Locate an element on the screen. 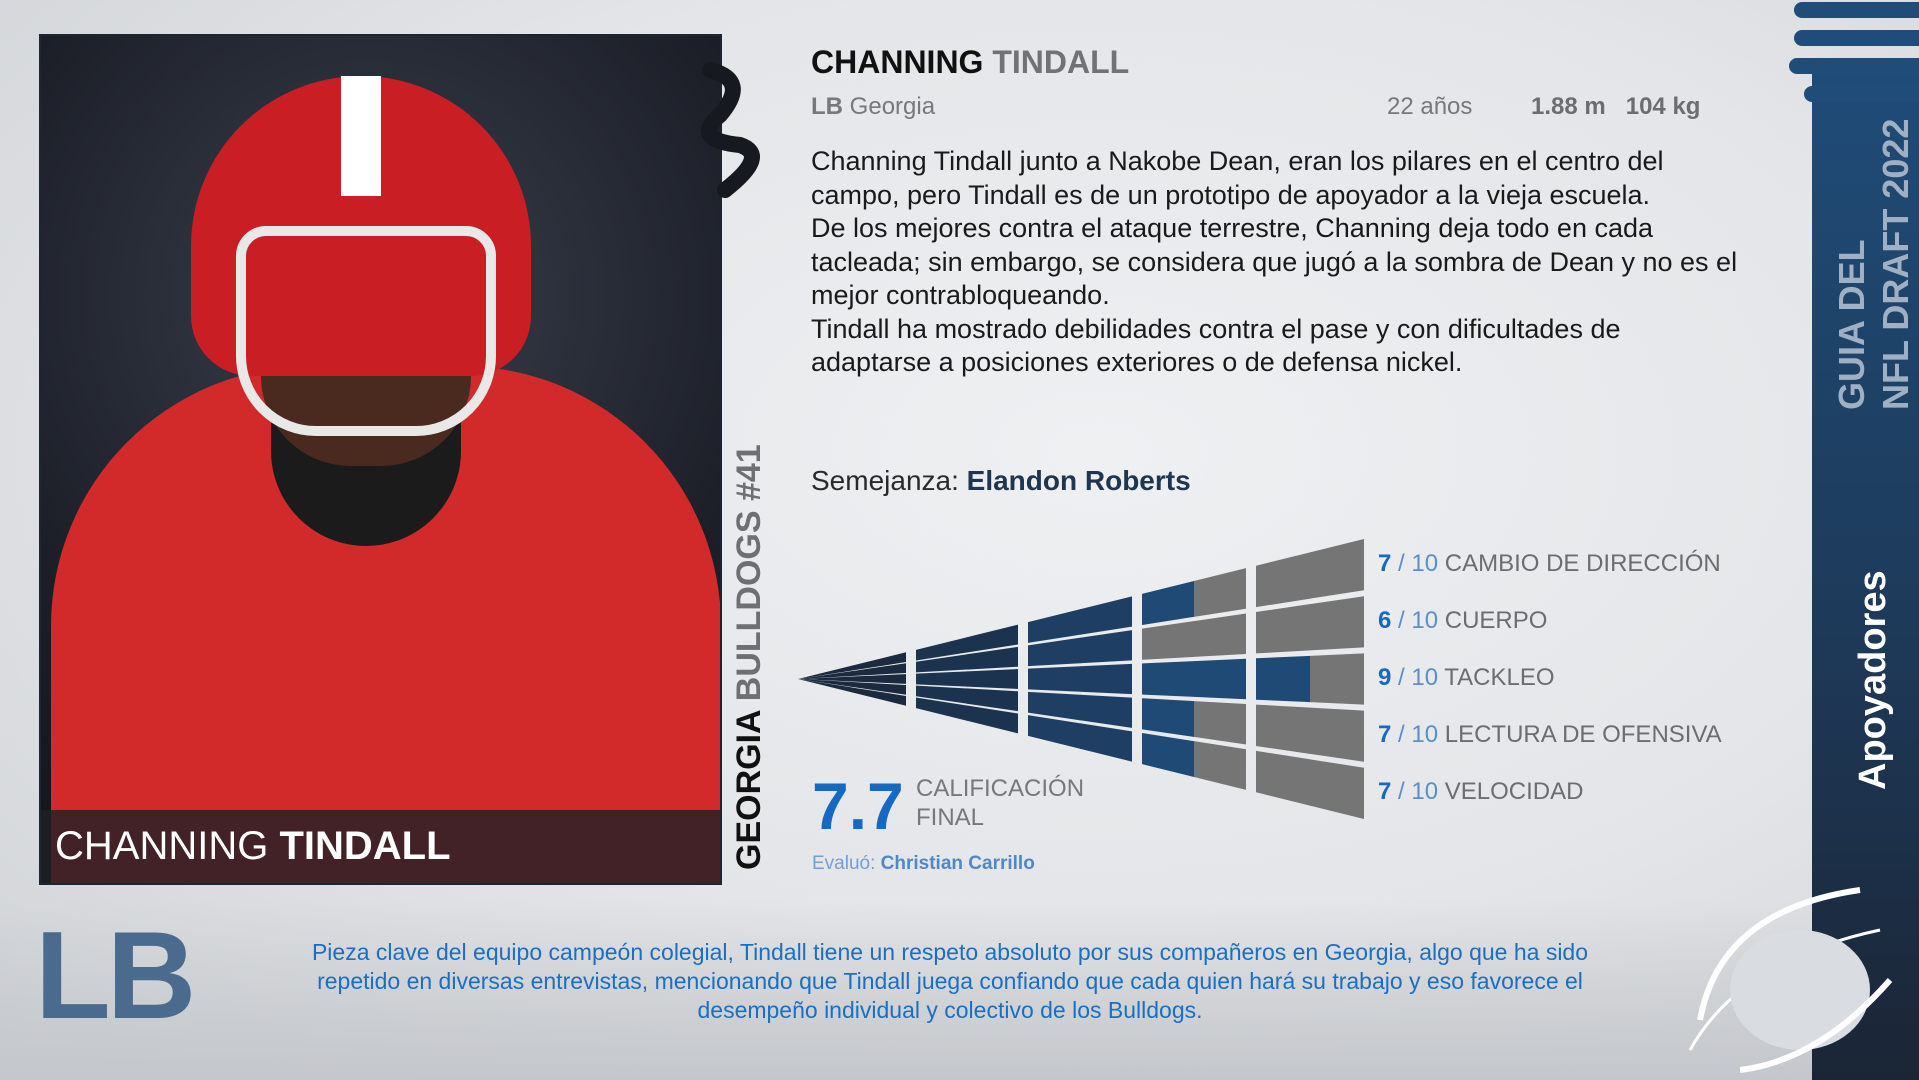  player-name-title: CHANNING TINDALL is located at coordinates (970, 62).